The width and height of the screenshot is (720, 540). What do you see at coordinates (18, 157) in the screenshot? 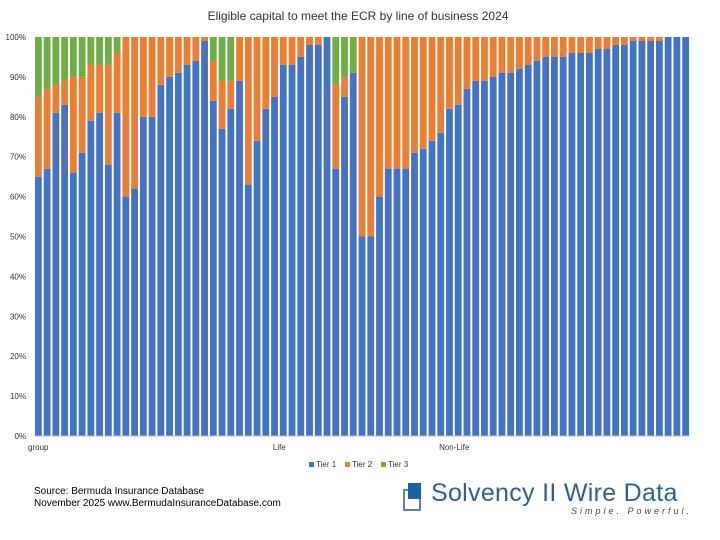
I see `y-tick-label: 70%` at bounding box center [18, 157].